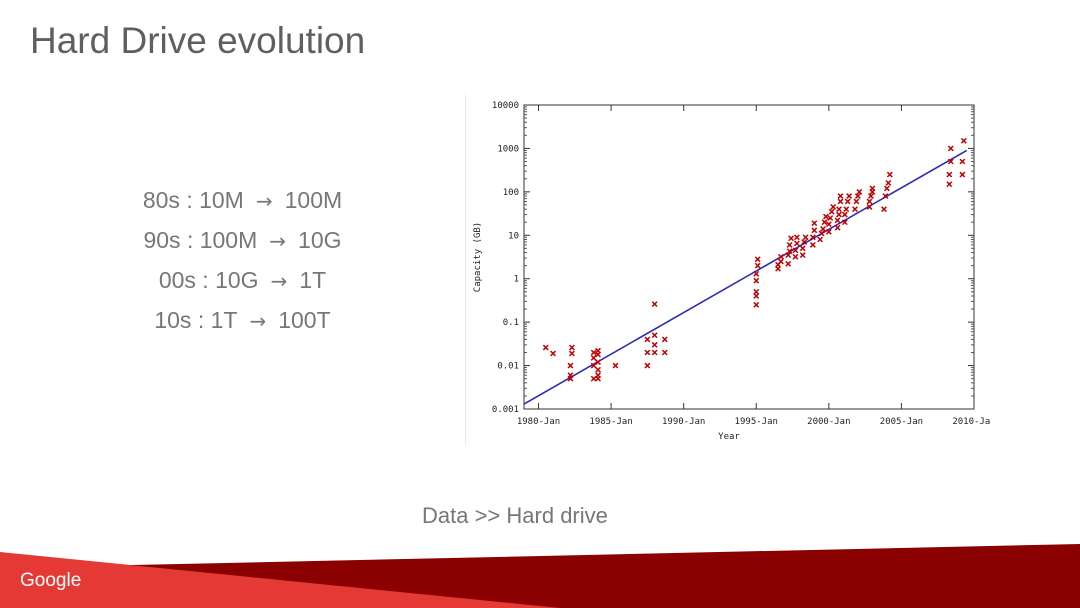 This screenshot has height=608, width=1080. I want to click on y-tick-label: 0.1, so click(511, 323).